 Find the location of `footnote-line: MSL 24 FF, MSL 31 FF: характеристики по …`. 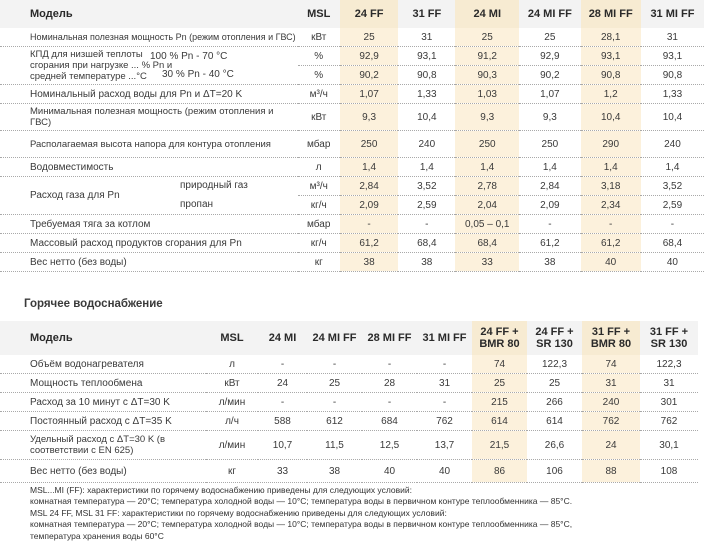

footnote-line: MSL 24 FF, MSL 31 FF: характеристики по … is located at coordinates (238, 512).